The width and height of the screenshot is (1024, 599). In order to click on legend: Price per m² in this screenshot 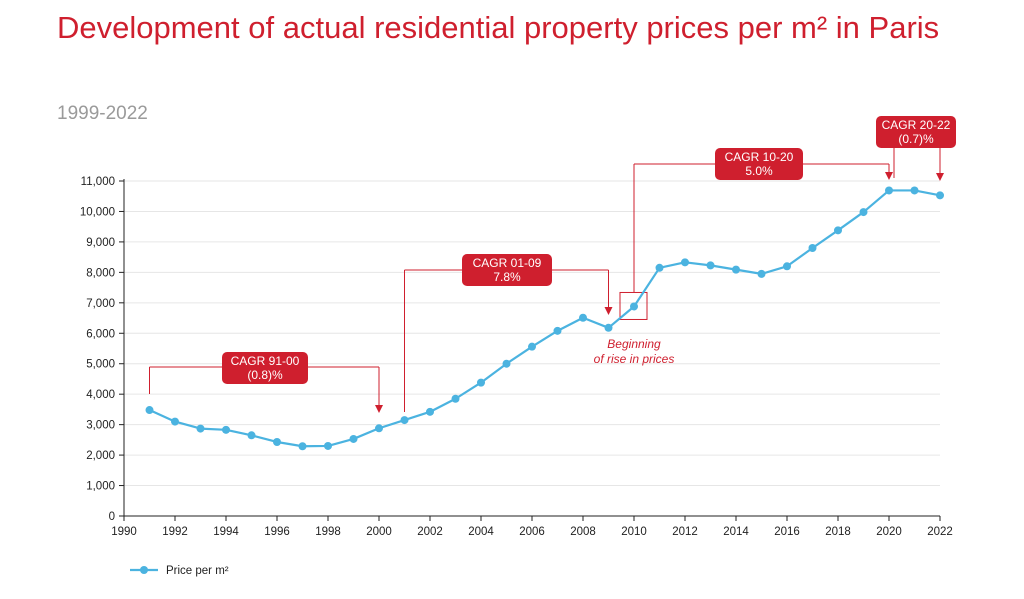, I will do `click(179, 571)`.